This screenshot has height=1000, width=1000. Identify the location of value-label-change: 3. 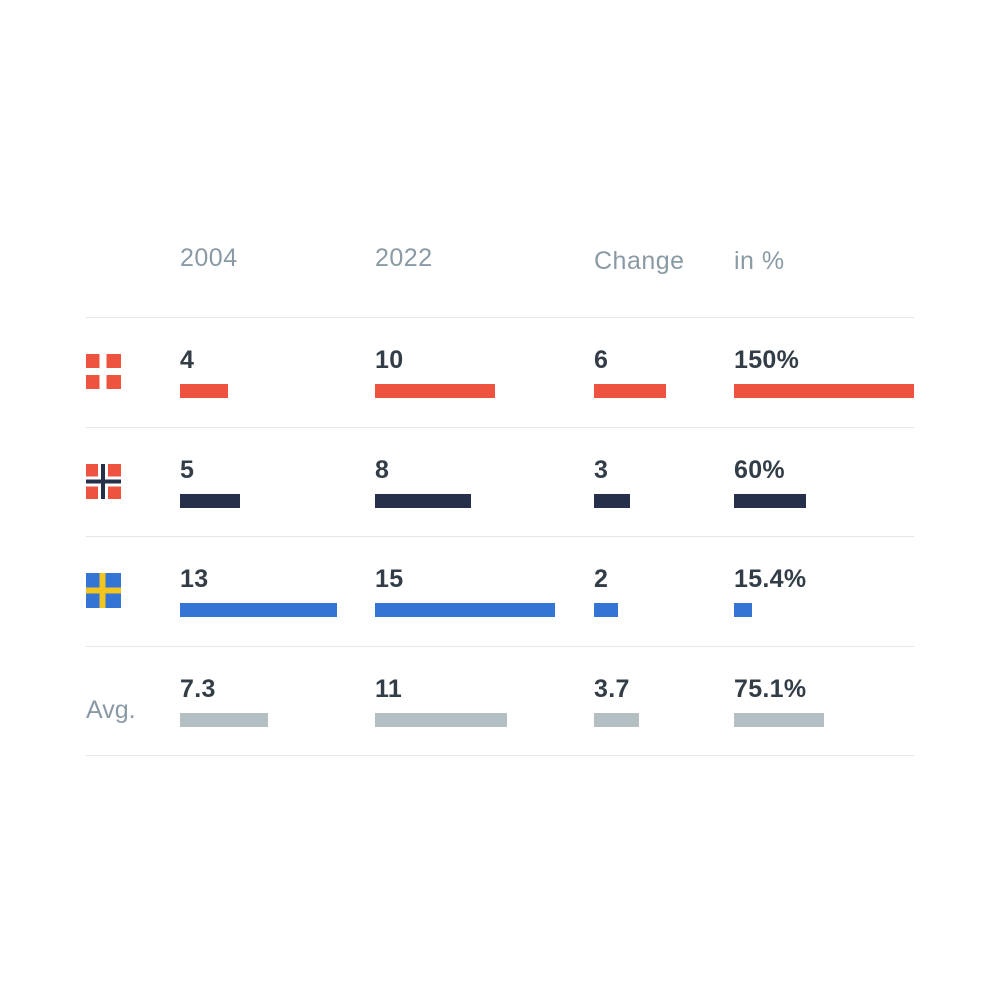
(601, 469).